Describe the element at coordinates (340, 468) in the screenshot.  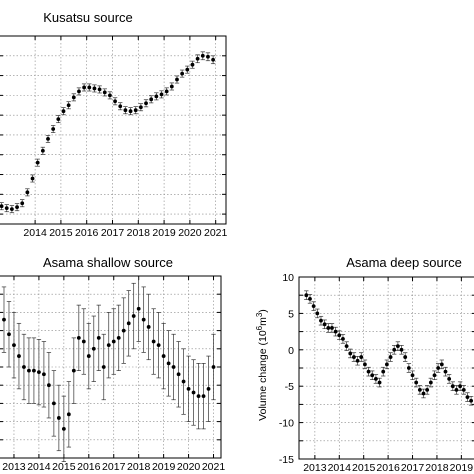
I see `asama-deep-x-tick-label: 2014` at that location.